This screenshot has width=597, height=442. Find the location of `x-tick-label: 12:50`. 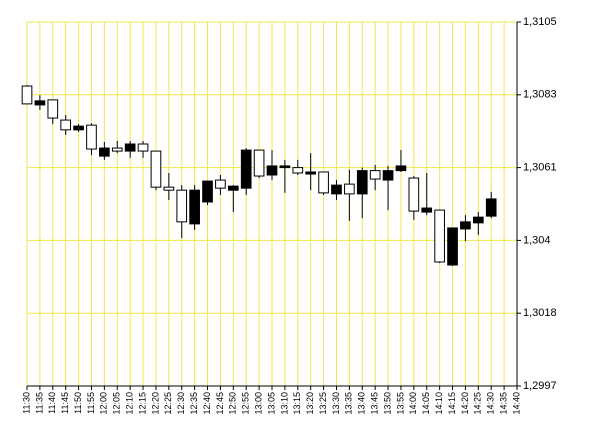

x-tick-label: 12:50 is located at coordinates (233, 403).